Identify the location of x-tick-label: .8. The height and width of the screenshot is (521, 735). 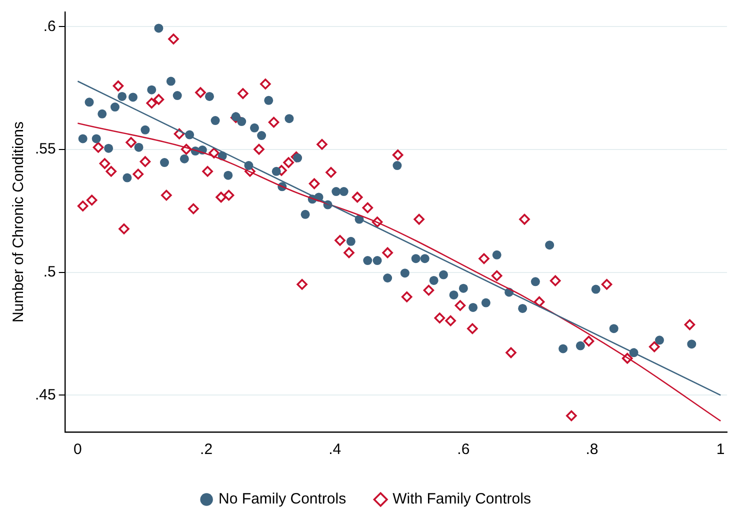
(592, 449).